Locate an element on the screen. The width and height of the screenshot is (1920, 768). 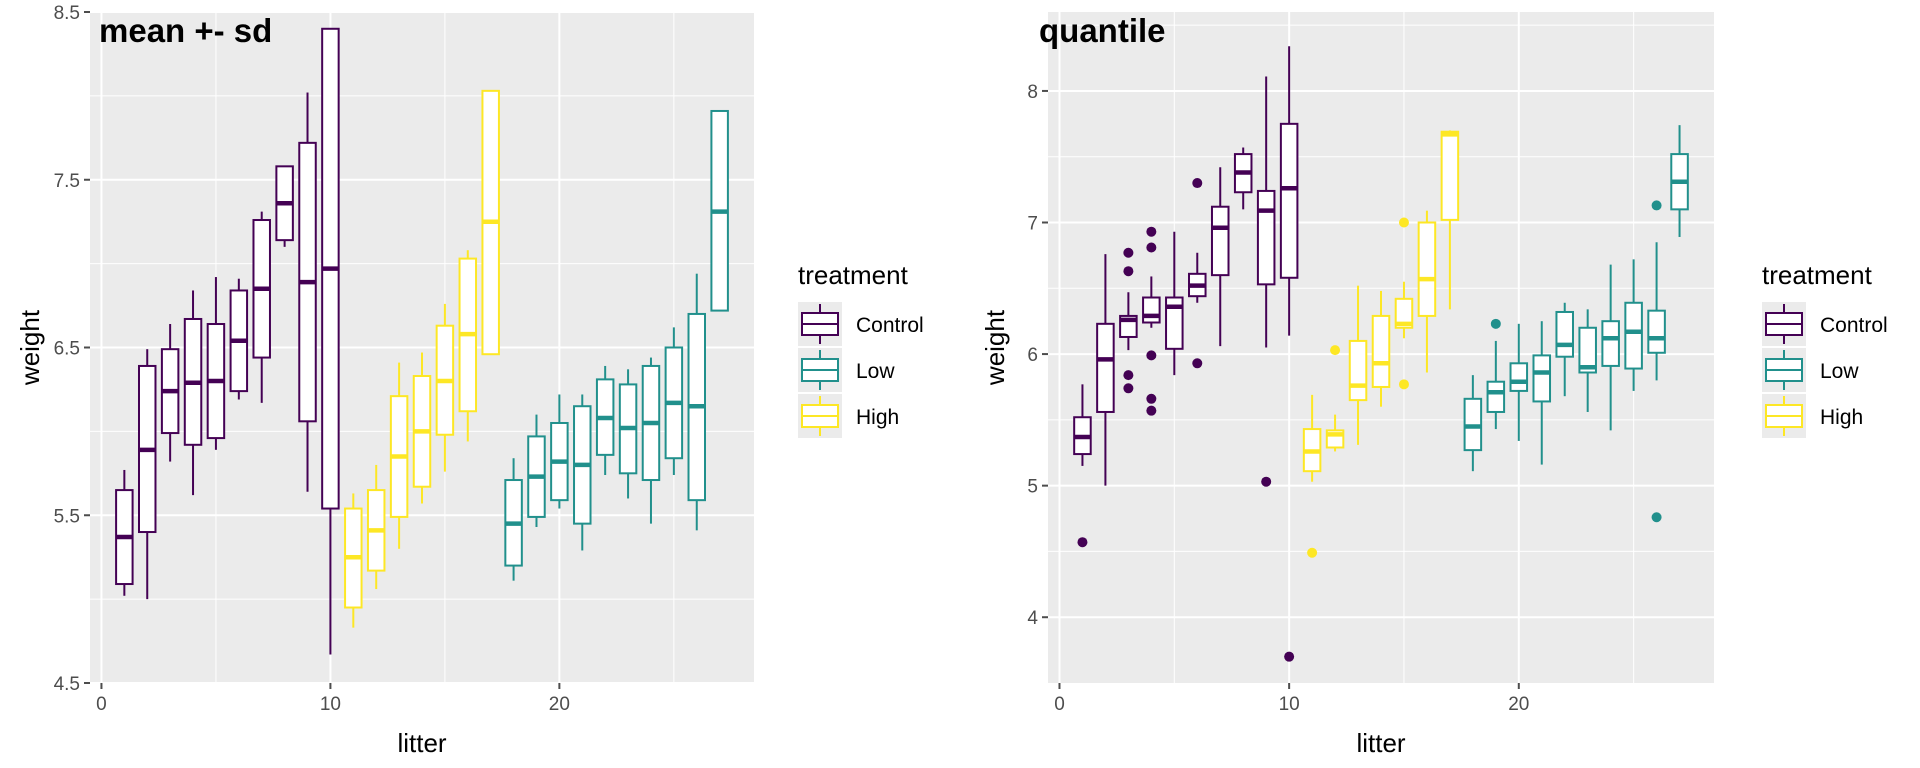
y-tick-label: 7.5 is located at coordinates (67, 181).